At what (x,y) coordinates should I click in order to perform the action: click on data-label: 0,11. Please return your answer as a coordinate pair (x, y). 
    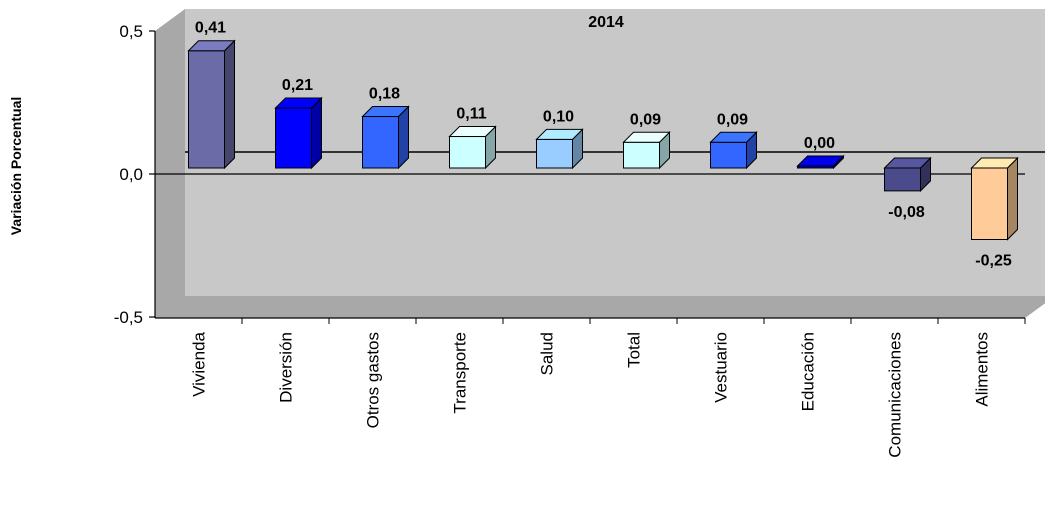
    Looking at the image, I should click on (471, 114).